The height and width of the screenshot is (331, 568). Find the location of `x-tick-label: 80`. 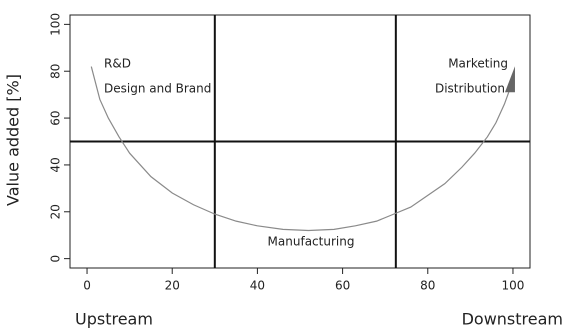

x-tick-label: 80 is located at coordinates (427, 286).